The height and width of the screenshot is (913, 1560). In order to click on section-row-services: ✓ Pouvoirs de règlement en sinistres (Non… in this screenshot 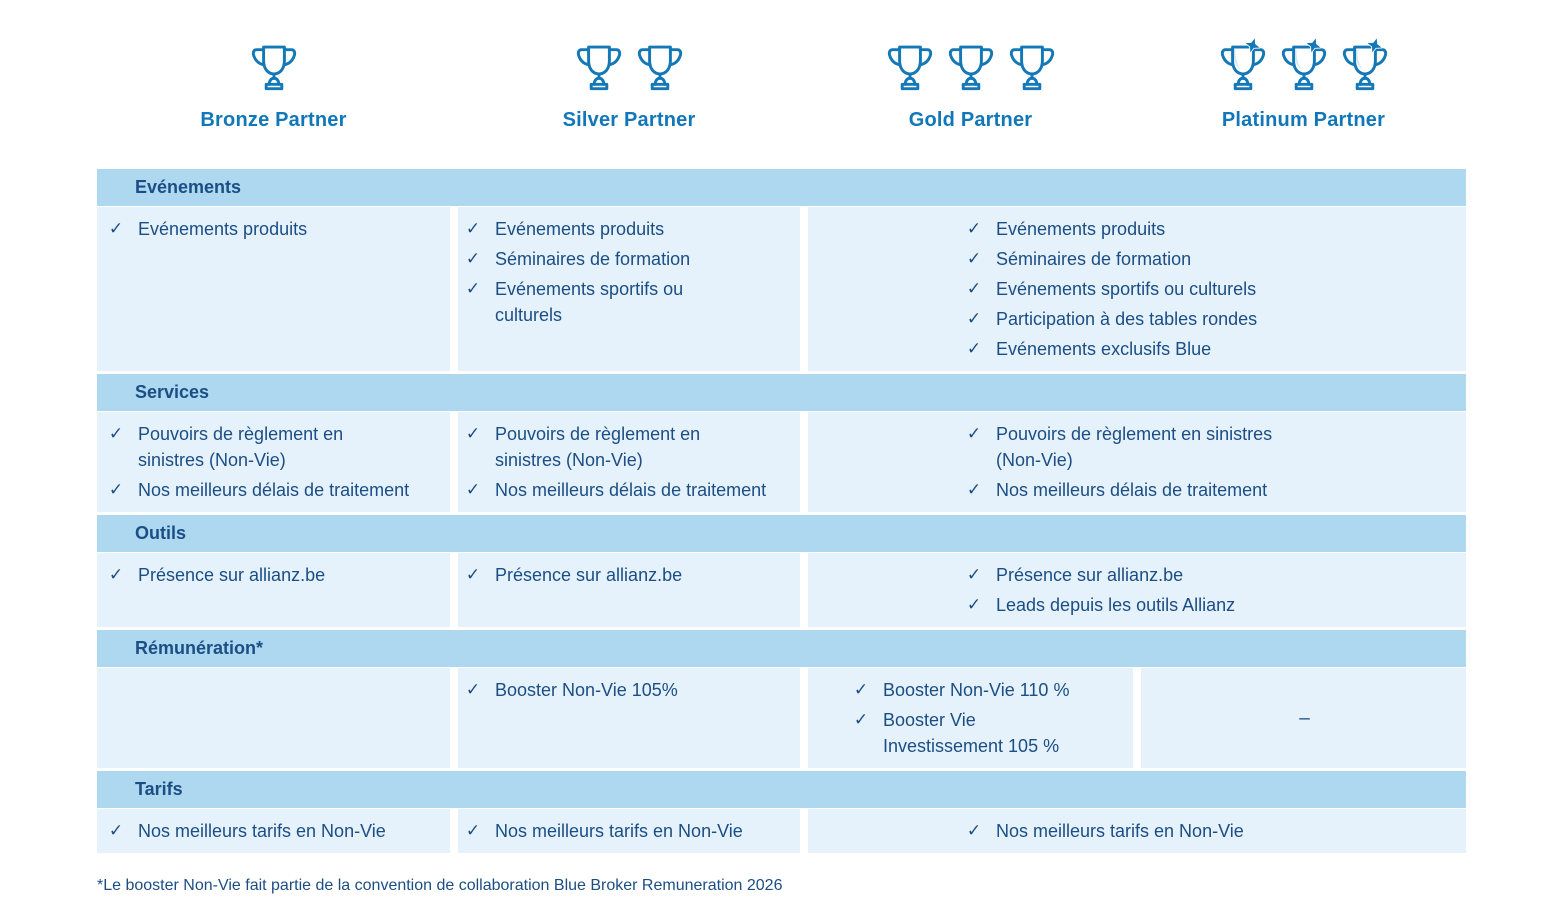, I will do `click(781, 462)`.